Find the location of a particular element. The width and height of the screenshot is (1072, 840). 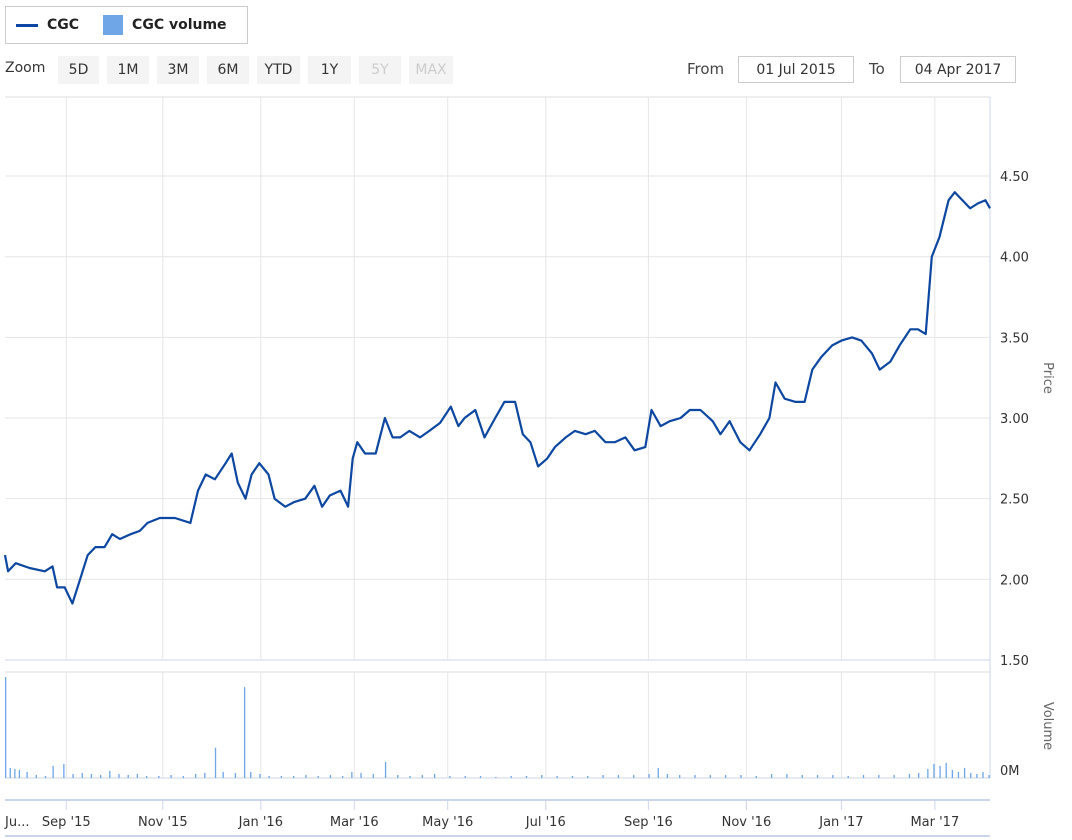

zoom-5y-button: 5Y is located at coordinates (380, 70).